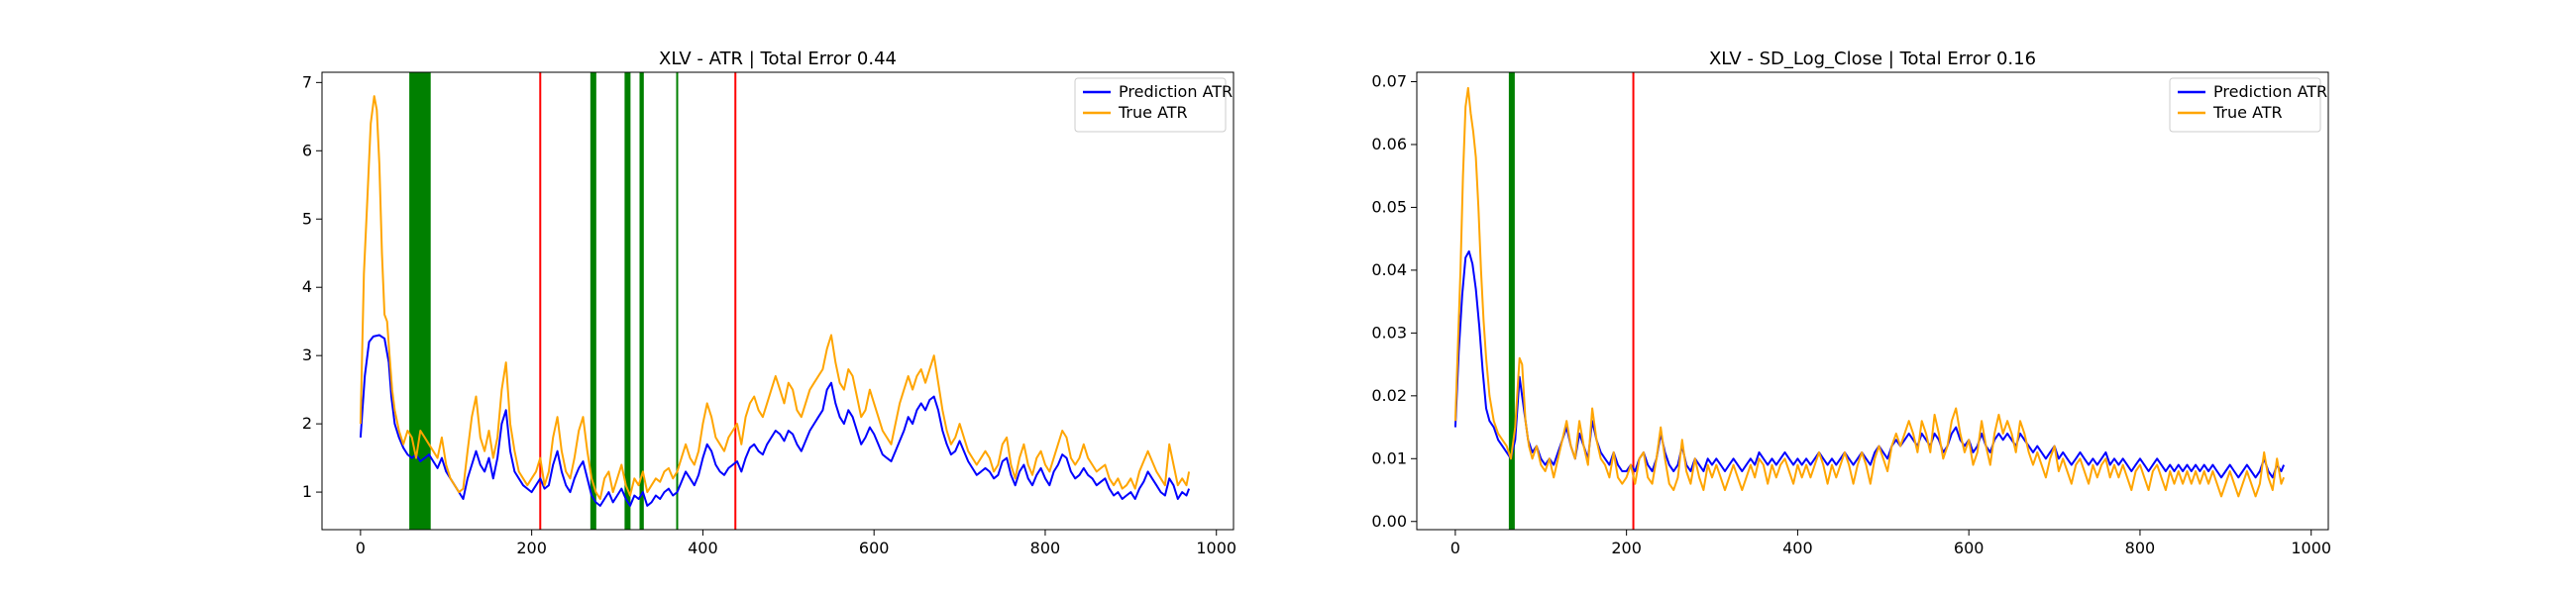 This screenshot has width=2576, height=594. I want to click on y-tick-label: 0.01, so click(1389, 457).